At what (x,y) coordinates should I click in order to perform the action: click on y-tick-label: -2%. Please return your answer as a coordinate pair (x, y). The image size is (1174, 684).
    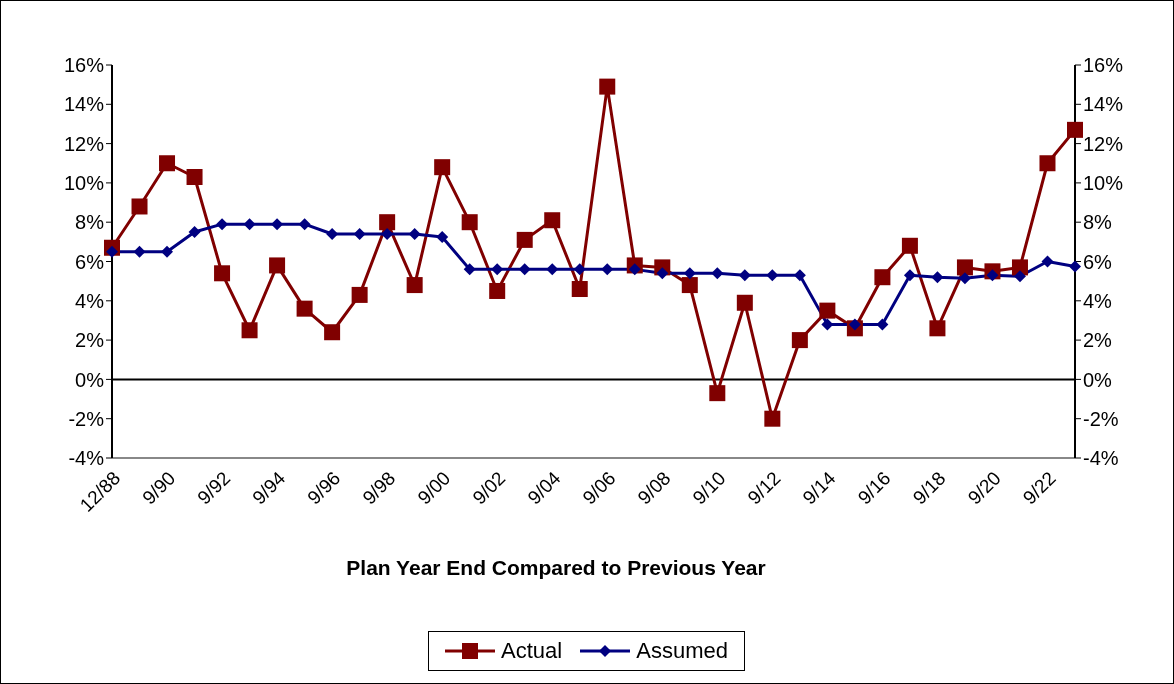
    Looking at the image, I should click on (86, 418).